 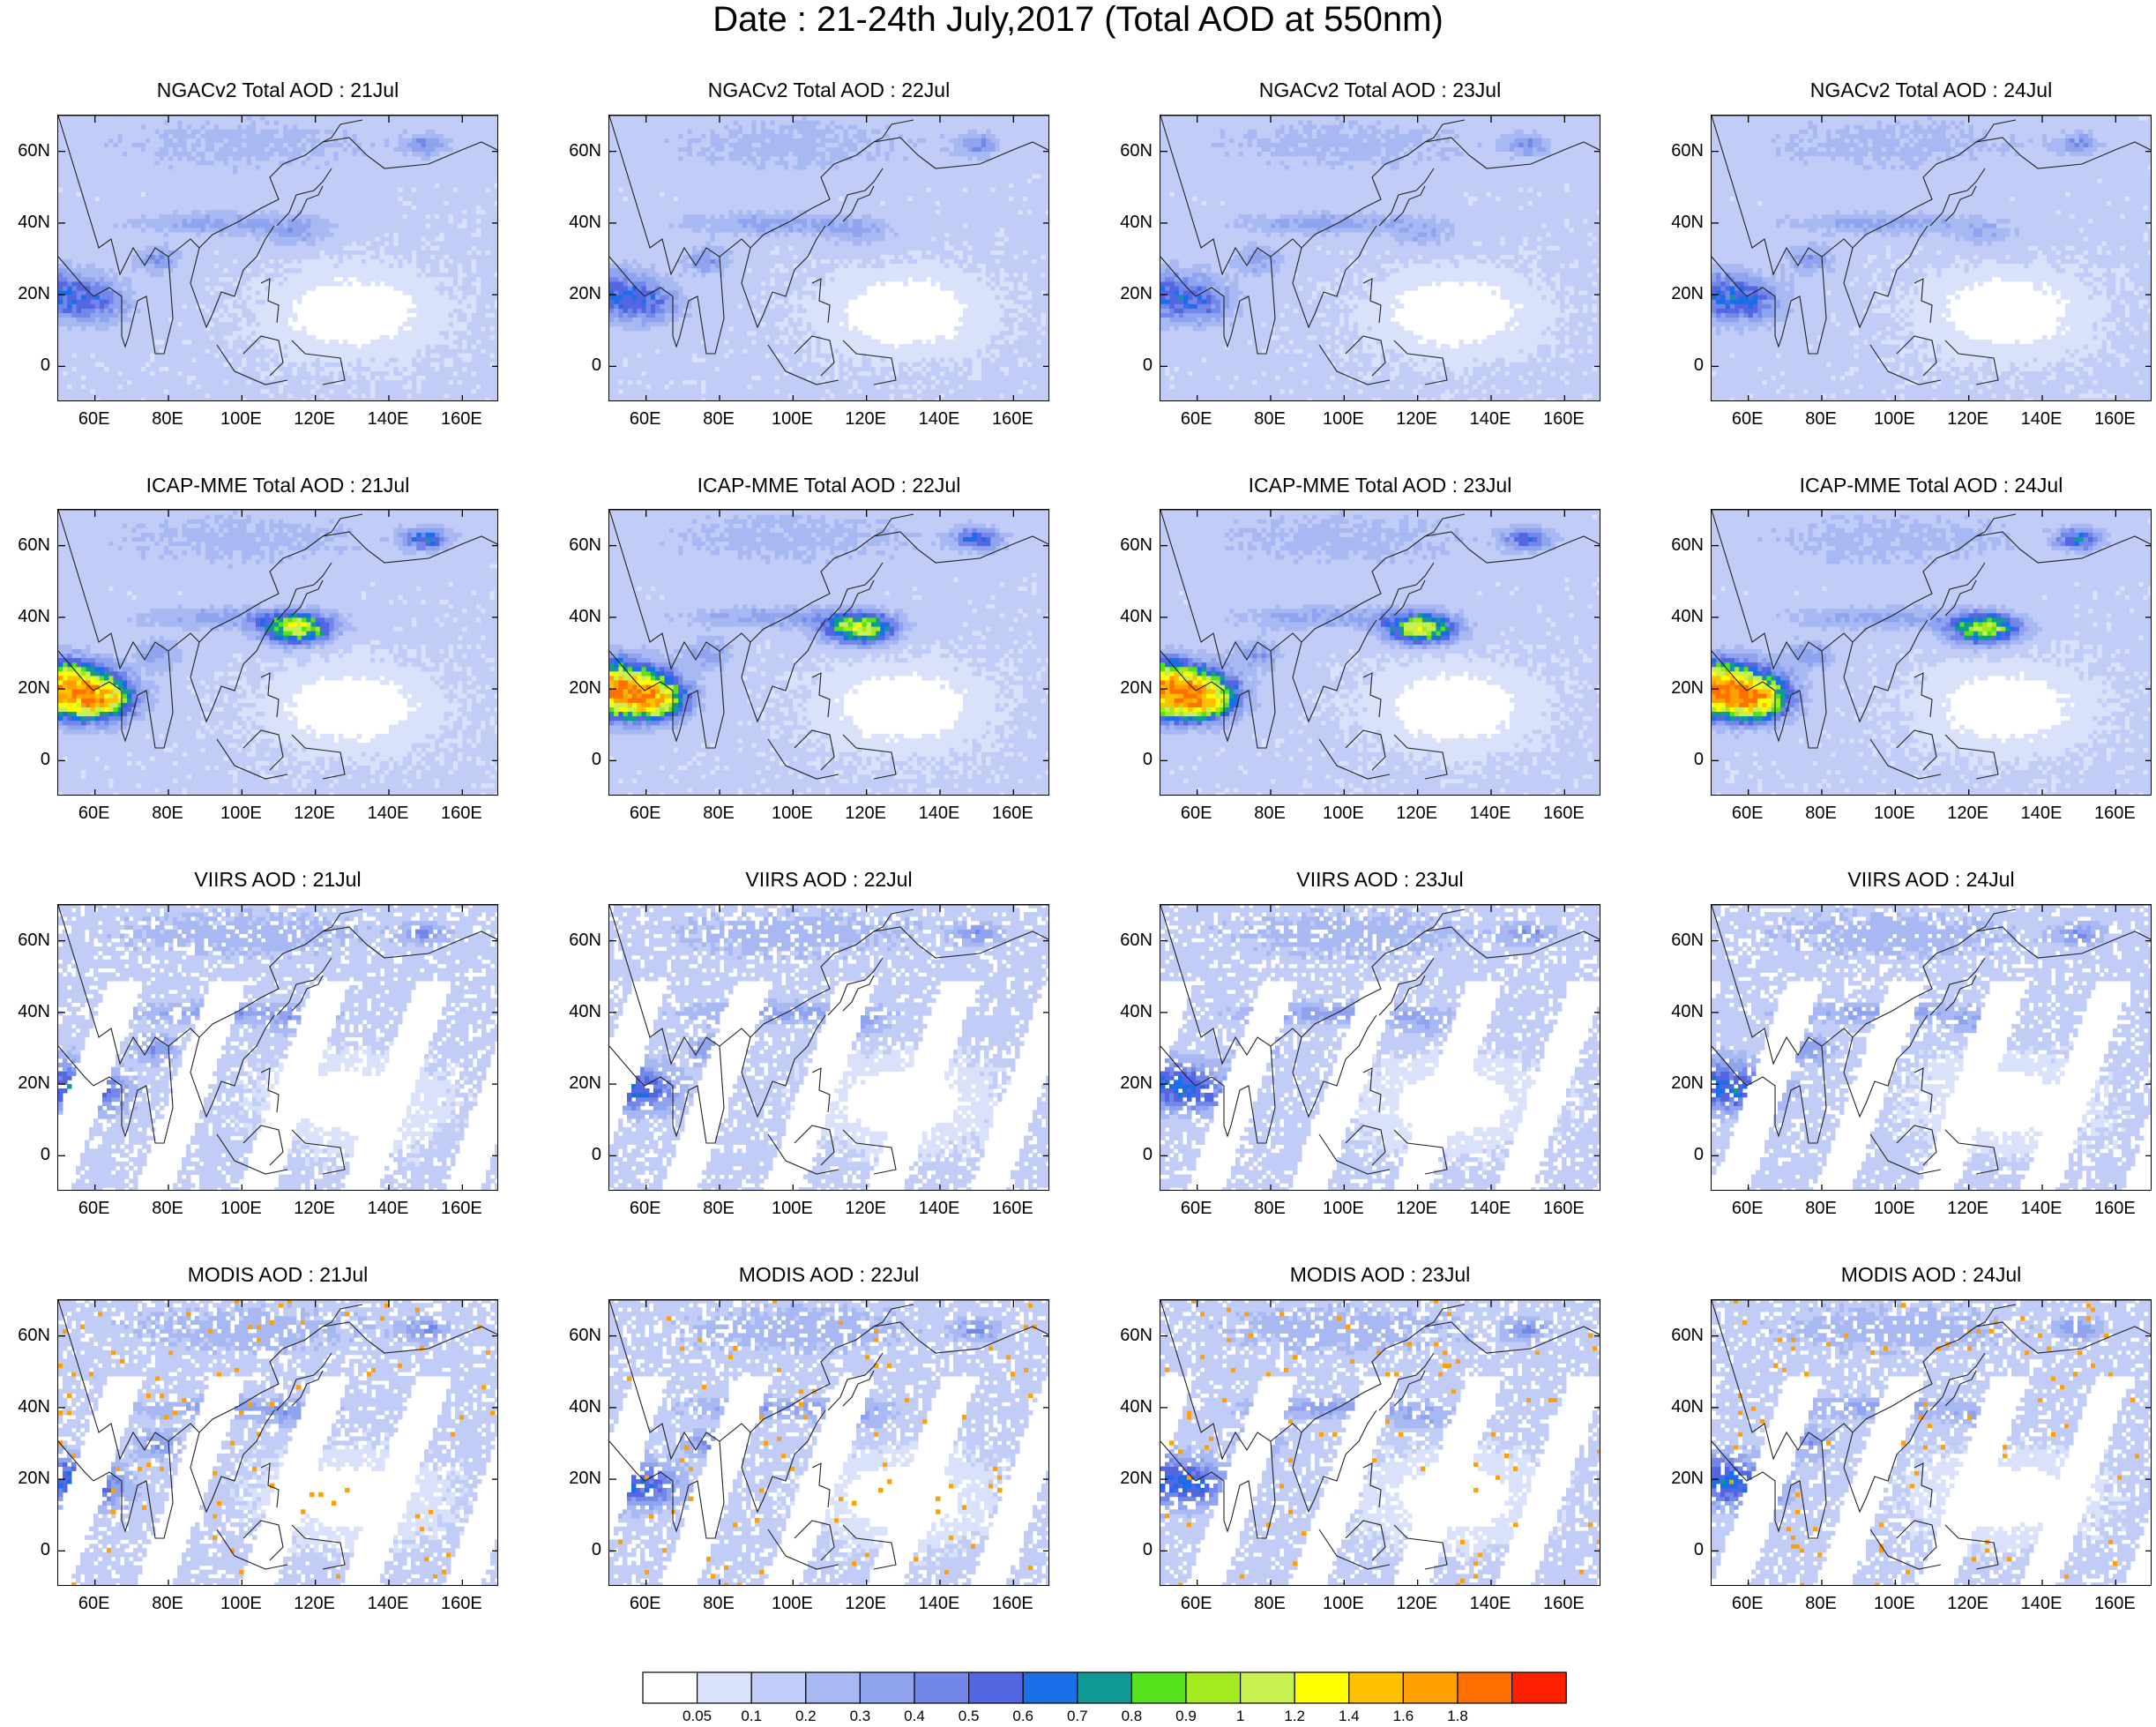 I want to click on colorbar-label: 0.8, so click(x=1131, y=1716).